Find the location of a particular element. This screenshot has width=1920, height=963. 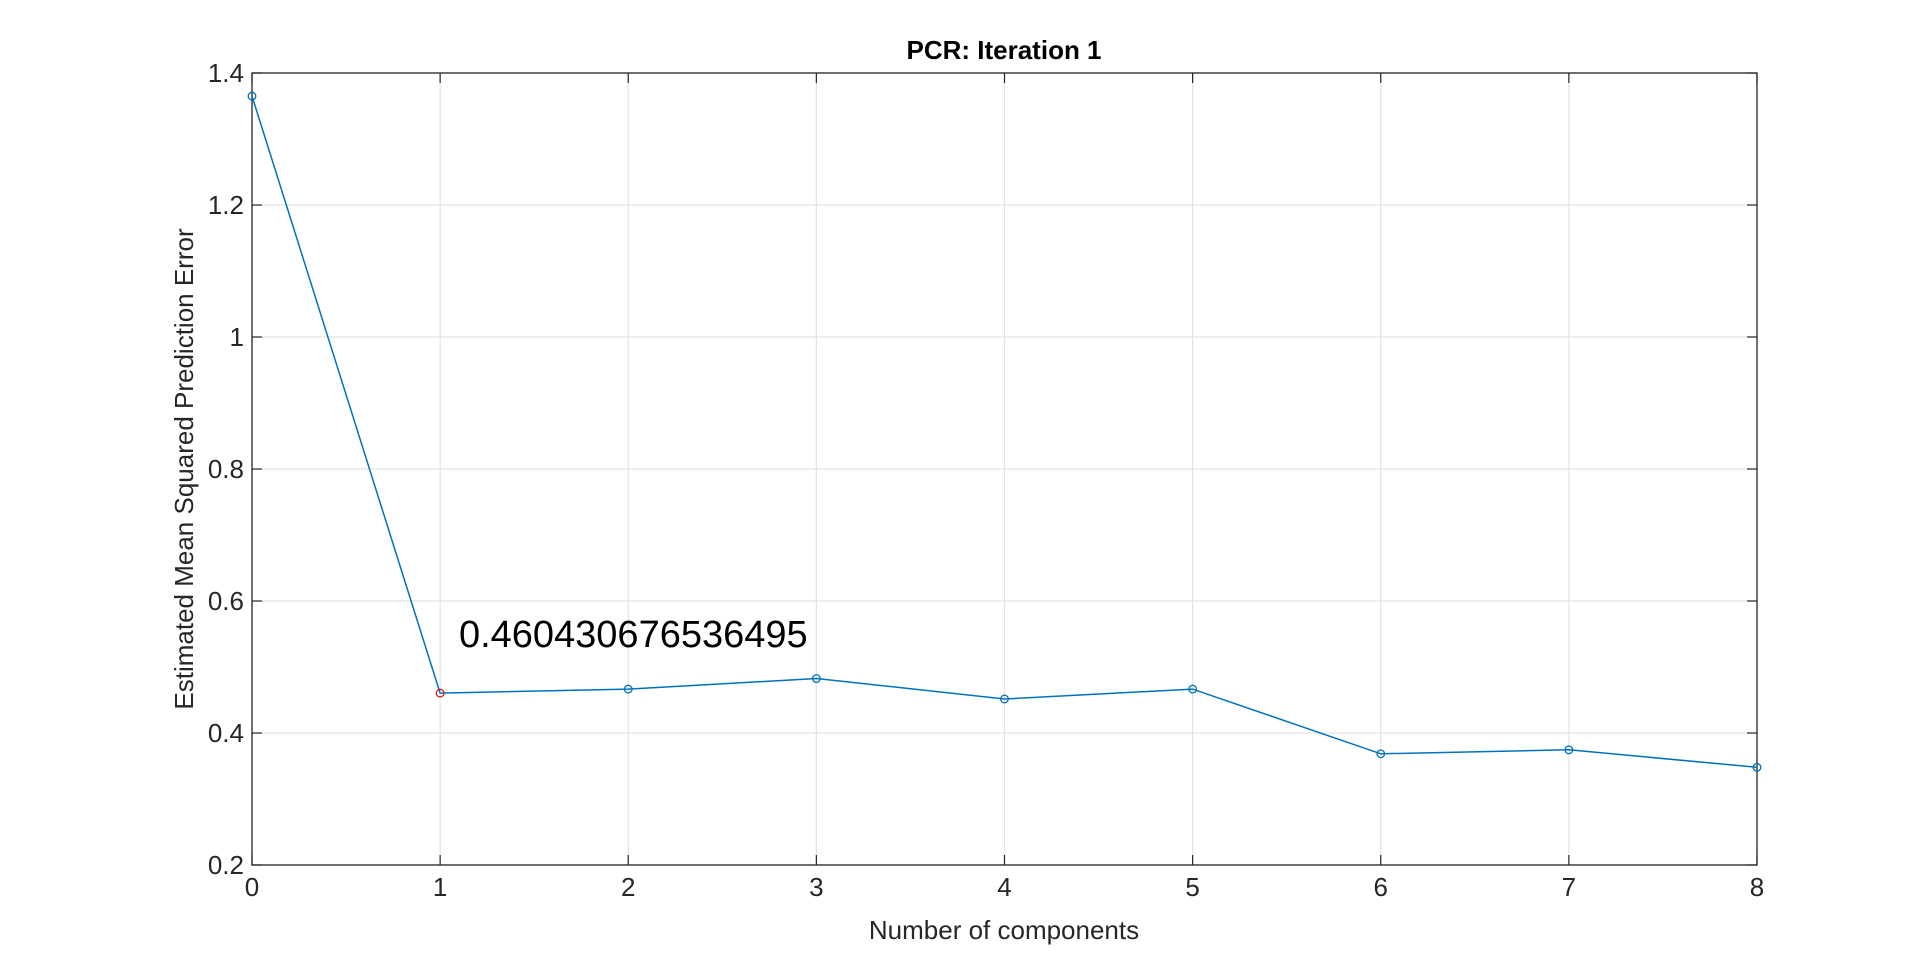

x-tick-label: 2 is located at coordinates (628, 887).